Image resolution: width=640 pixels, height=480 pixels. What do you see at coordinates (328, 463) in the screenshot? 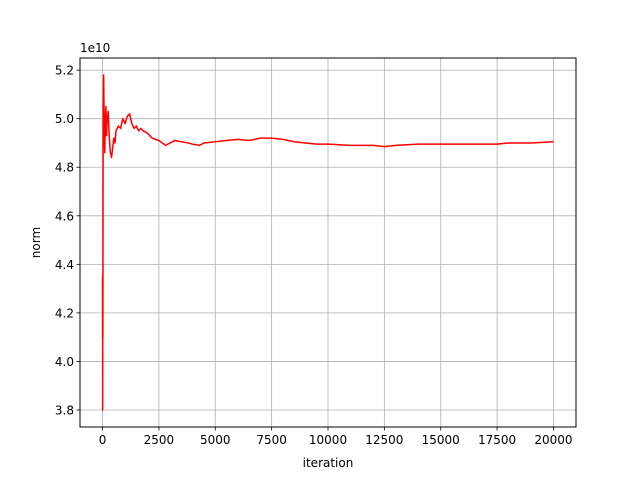
I see `x-axis-label: iteration` at bounding box center [328, 463].